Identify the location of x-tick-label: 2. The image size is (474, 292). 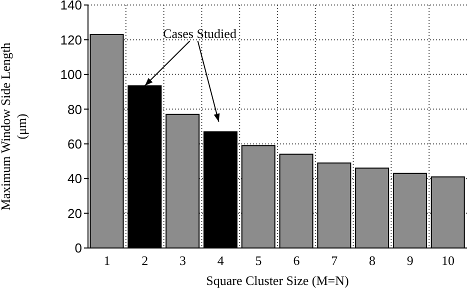
(145, 260).